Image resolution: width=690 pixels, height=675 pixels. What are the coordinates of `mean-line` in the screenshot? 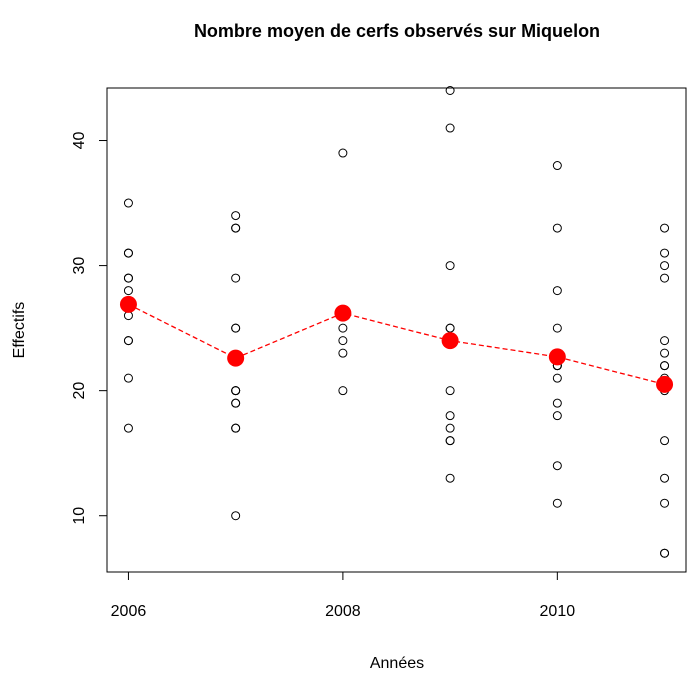 It's located at (396, 344).